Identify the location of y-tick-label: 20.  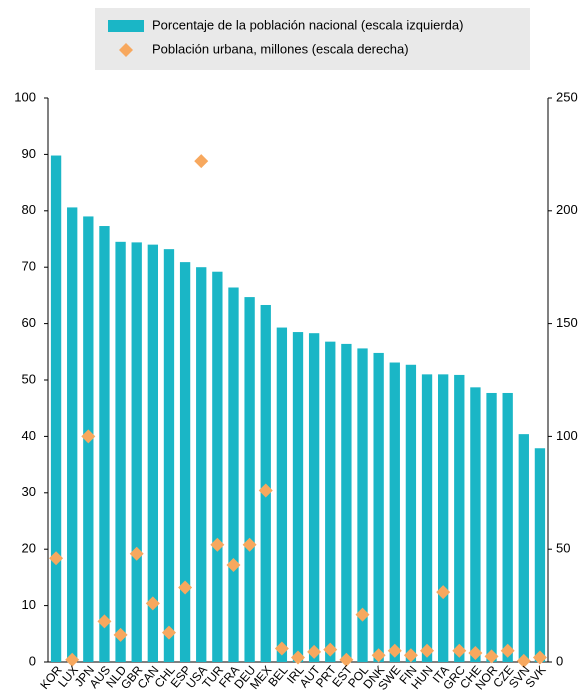
(29, 548).